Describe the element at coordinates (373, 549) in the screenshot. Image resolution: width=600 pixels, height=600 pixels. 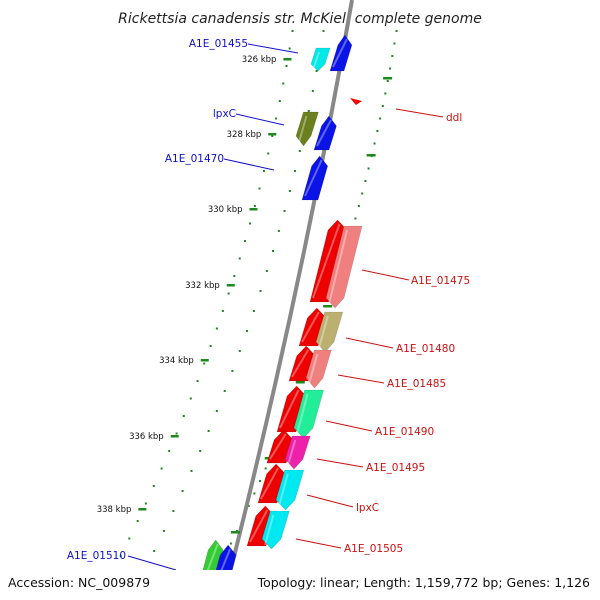
I see `gene-label: A1E_01505` at that location.